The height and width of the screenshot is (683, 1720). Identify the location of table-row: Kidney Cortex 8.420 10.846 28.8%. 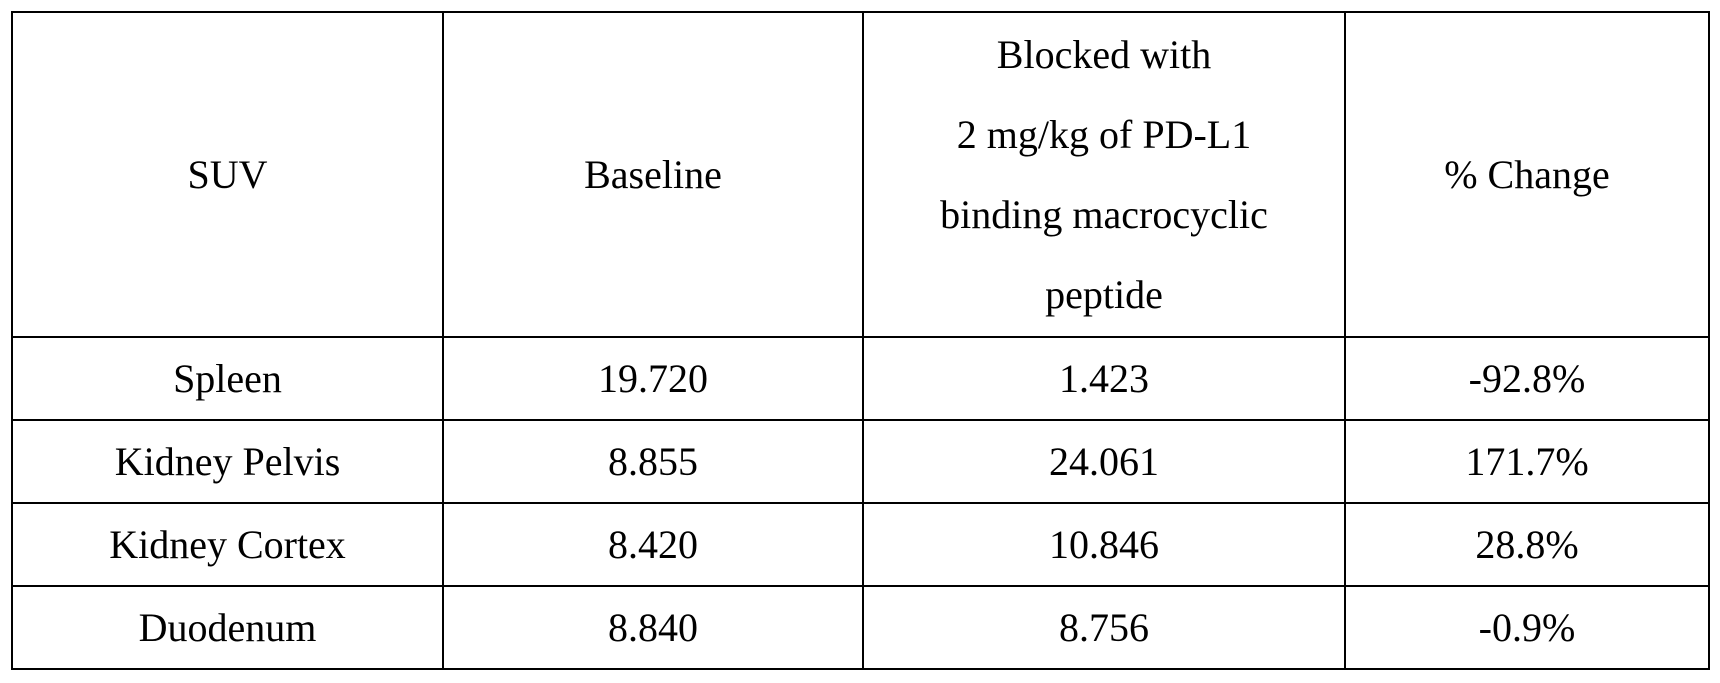
(860, 544).